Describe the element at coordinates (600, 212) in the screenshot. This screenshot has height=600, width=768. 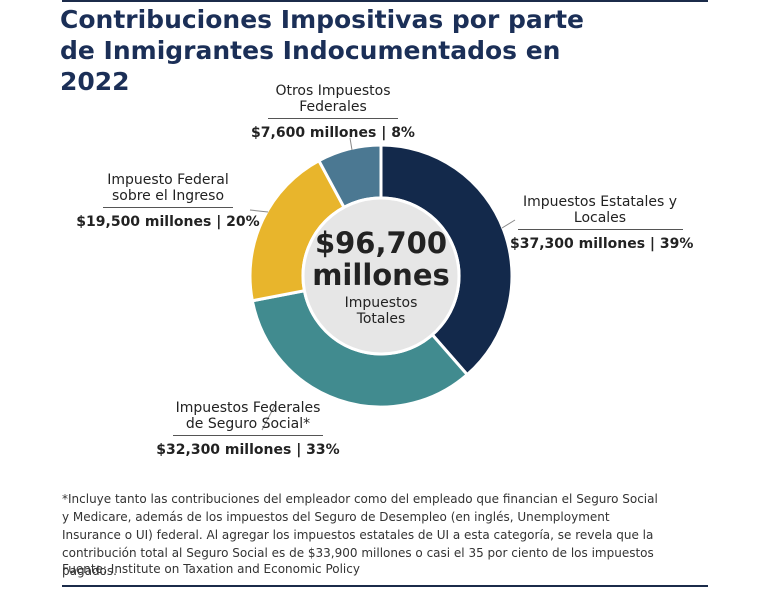
I see `category-label: Impuestos Estatales y Locales` at that location.